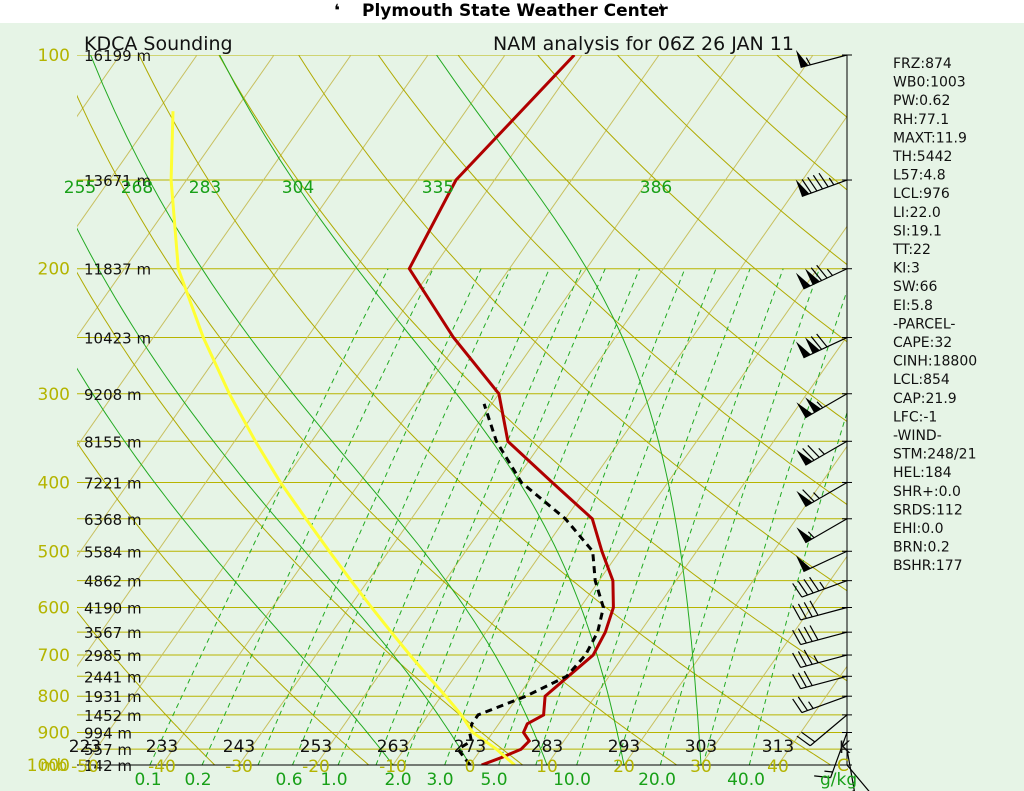 The width and height of the screenshot is (1024, 791). I want to click on kelvin-tick-label: 263, so click(393, 747).